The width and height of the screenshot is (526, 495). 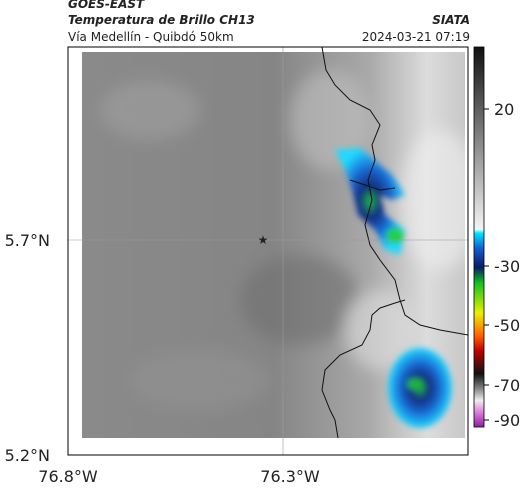 I want to click on colorbar-label: -30, so click(x=507, y=266).